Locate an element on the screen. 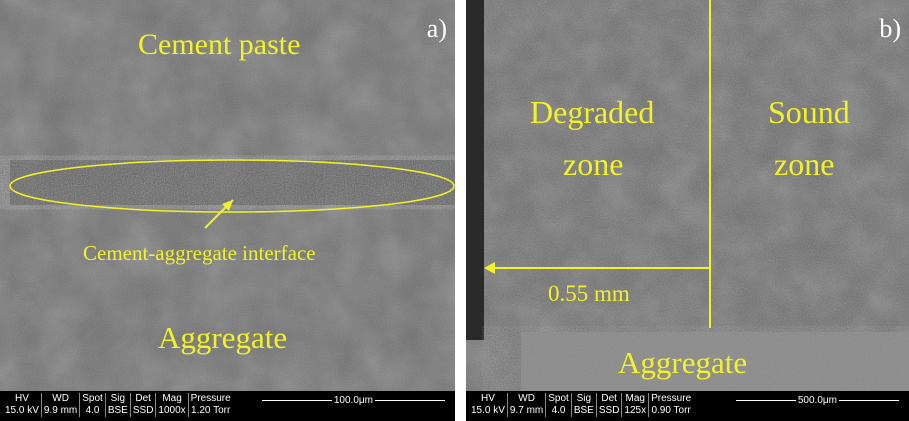  label-sound: Sound is located at coordinates (809, 112).